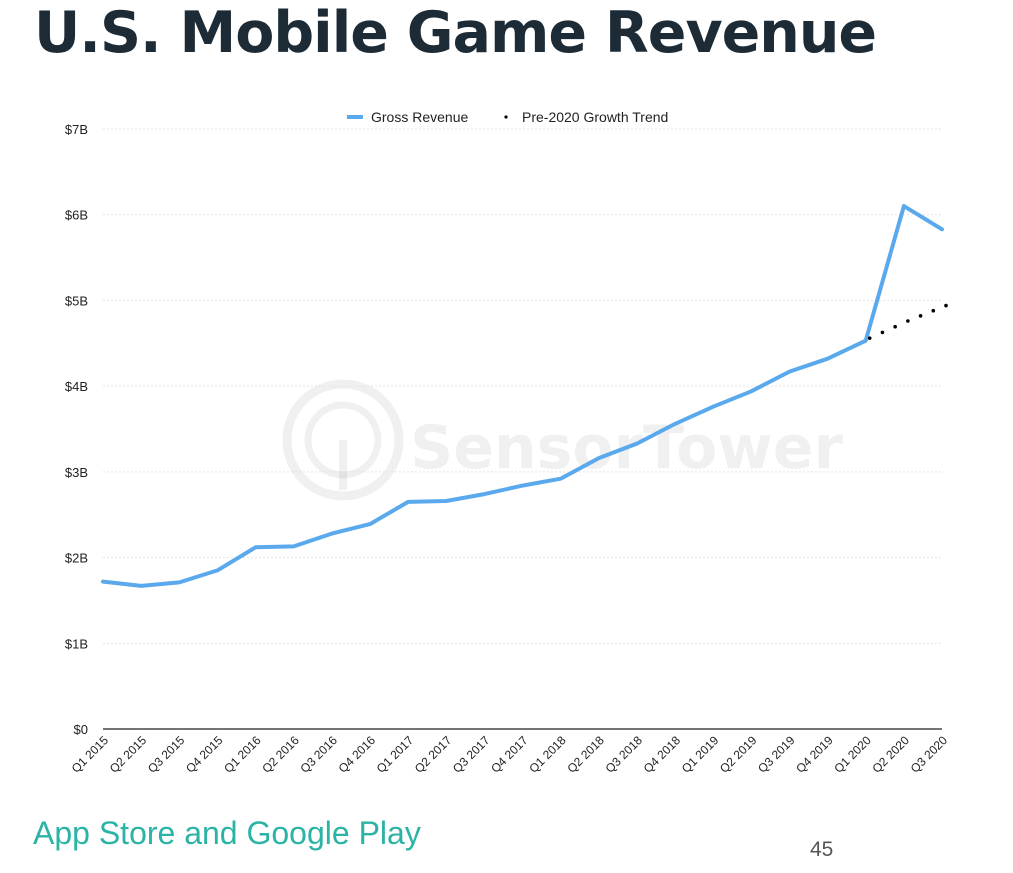 Image resolution: width=1013 pixels, height=873 pixels. Describe the element at coordinates (76, 129) in the screenshot. I see `y-tick-label: $7B` at that location.